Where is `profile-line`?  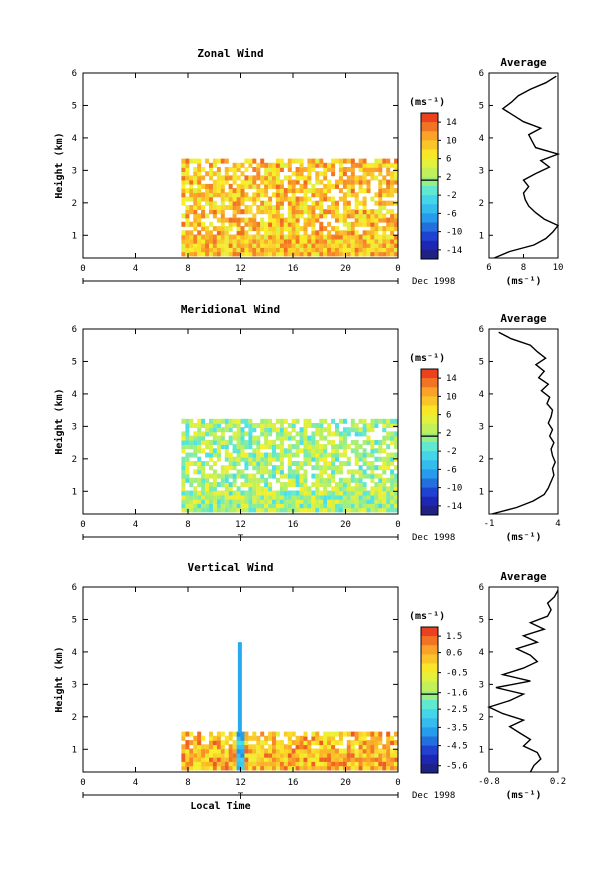
profile-line is located at coordinates (523, 681).